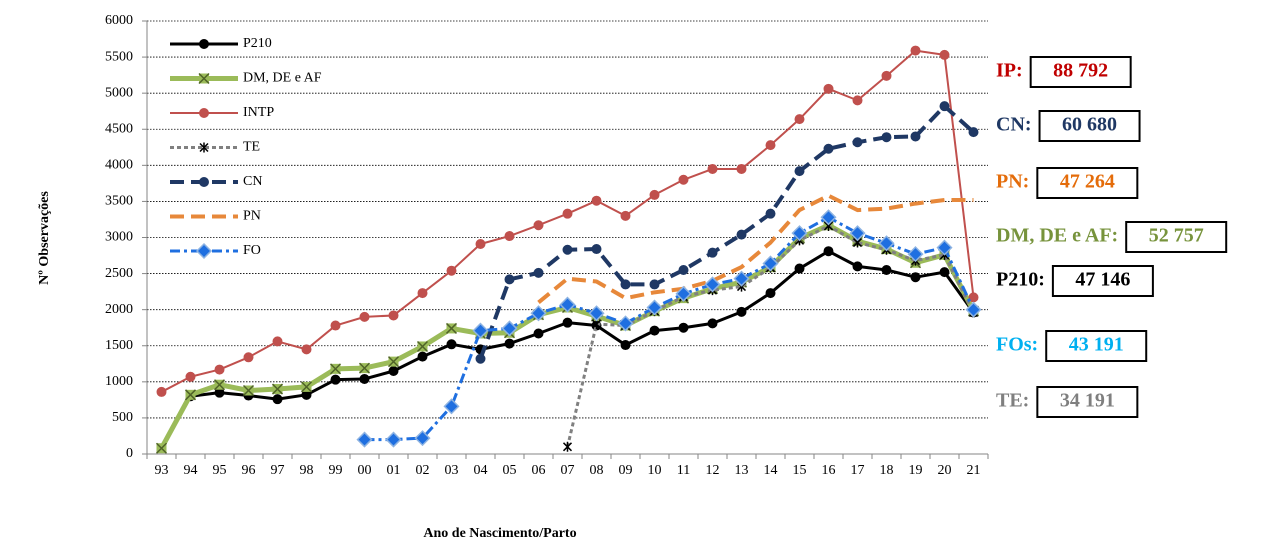 The width and height of the screenshot is (1264, 548). Describe the element at coordinates (257, 43) in the screenshot. I see `legend-label: P210` at that location.